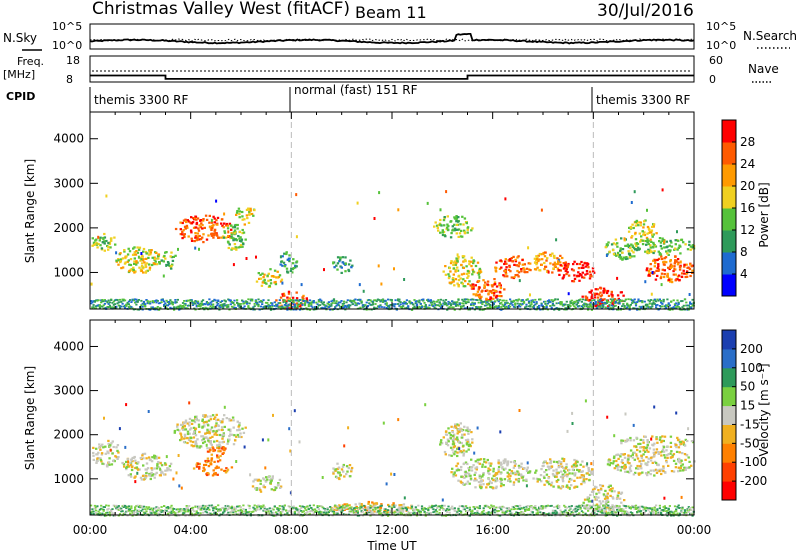 This screenshot has width=800, height=554. Describe the element at coordinates (67, 45) in the screenshot. I see `nsky-tick-bottom: 10^0` at that location.